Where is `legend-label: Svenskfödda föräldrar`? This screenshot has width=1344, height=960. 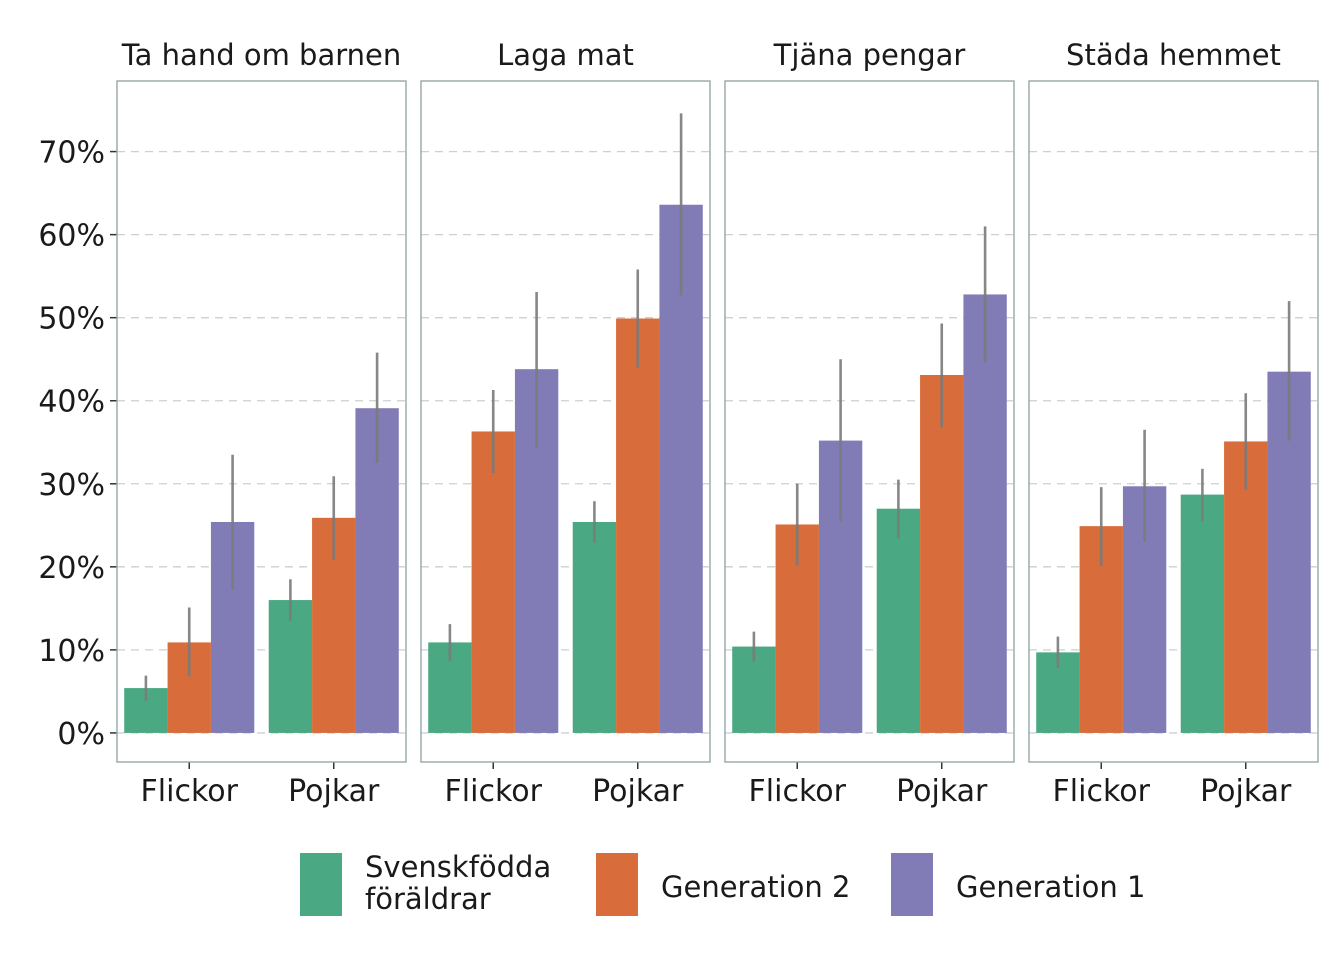 legend-label: Svenskfödda föräldrar is located at coordinates (458, 883).